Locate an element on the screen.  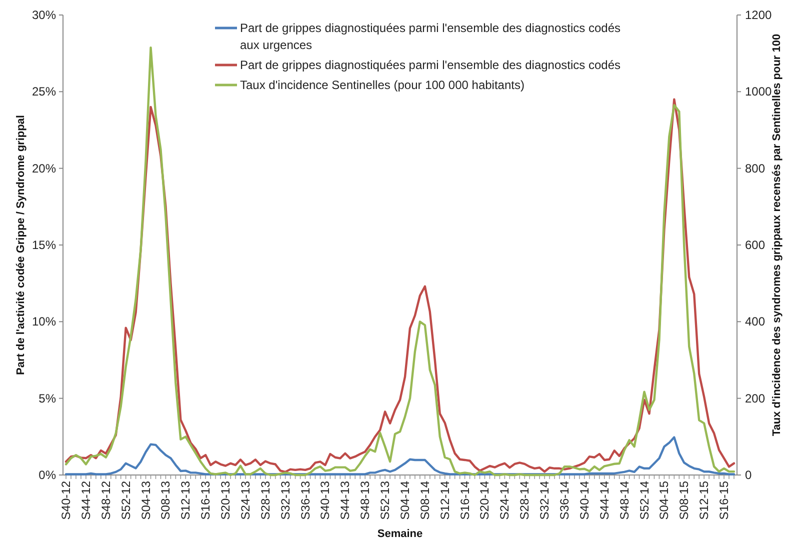
x-tick-label: S48-12 is located at coordinates (105, 500).